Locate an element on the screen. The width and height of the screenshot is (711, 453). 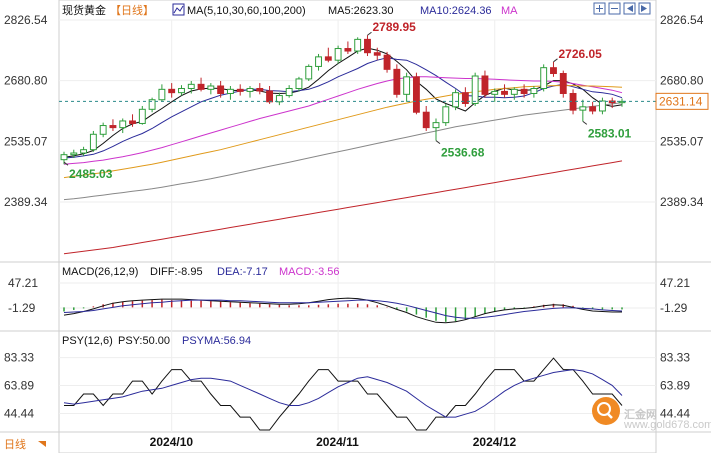
psy-tick-left: 83.33 is located at coordinates (19, 358).